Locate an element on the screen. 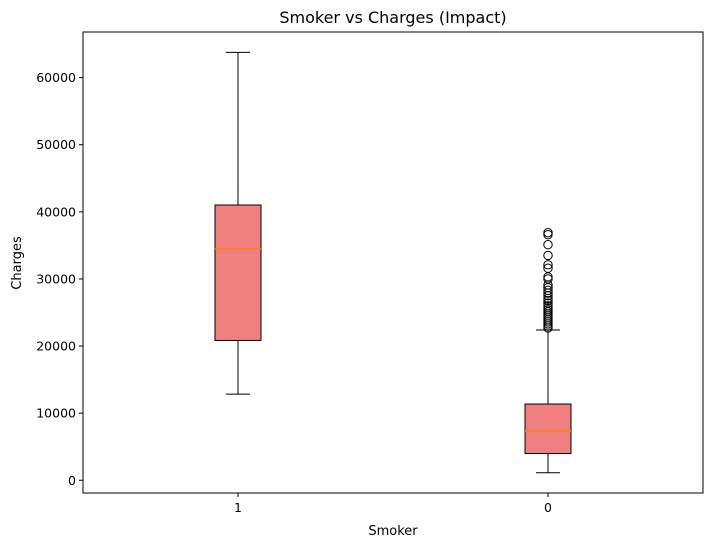 The image size is (713, 547). x-tick-label: 1 is located at coordinates (238, 507).